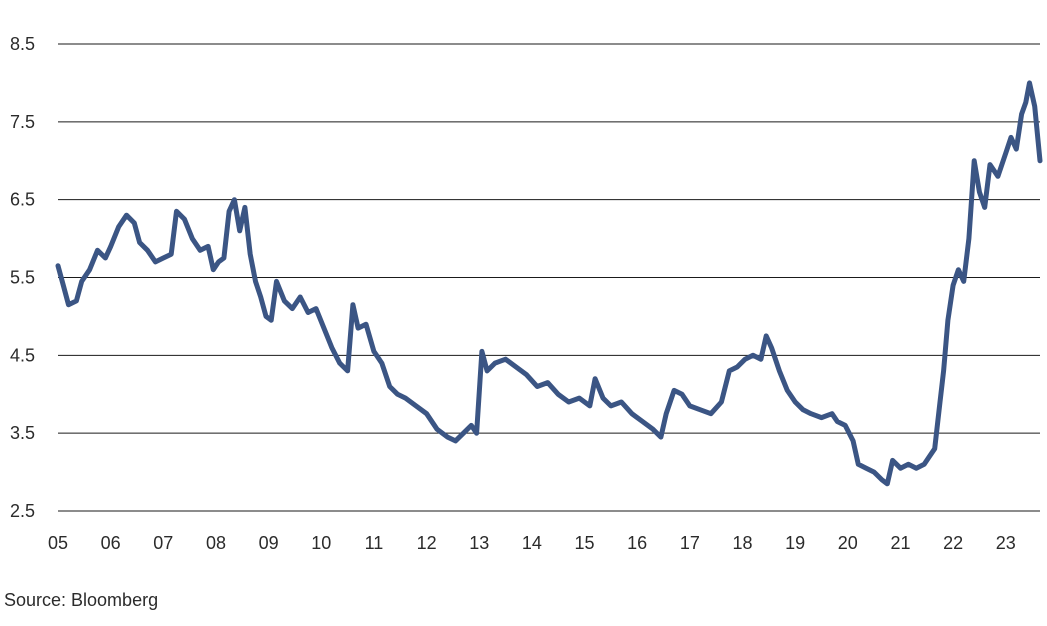  I want to click on x-tick-label: 10, so click(321, 543).